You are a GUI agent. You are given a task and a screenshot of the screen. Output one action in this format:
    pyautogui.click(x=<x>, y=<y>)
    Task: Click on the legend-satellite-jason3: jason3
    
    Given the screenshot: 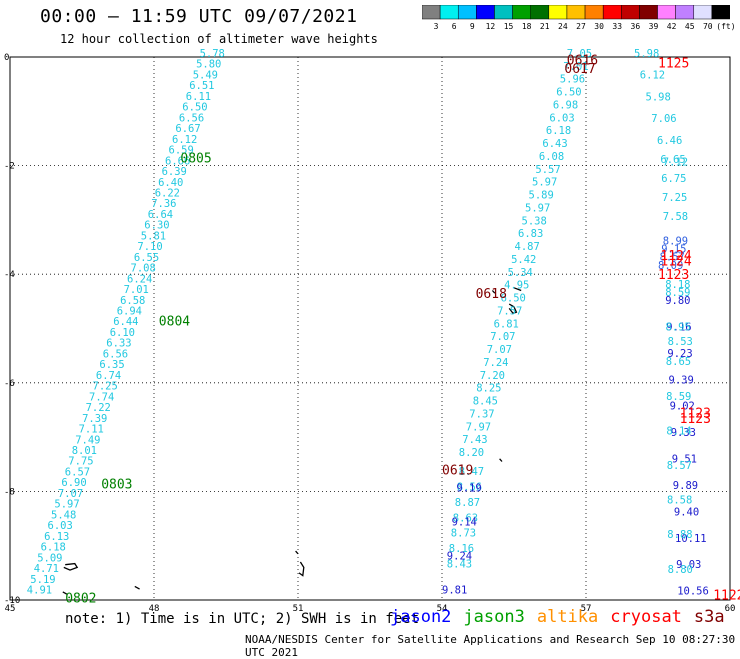 What is the action you would take?
    pyautogui.click(x=494, y=617)
    